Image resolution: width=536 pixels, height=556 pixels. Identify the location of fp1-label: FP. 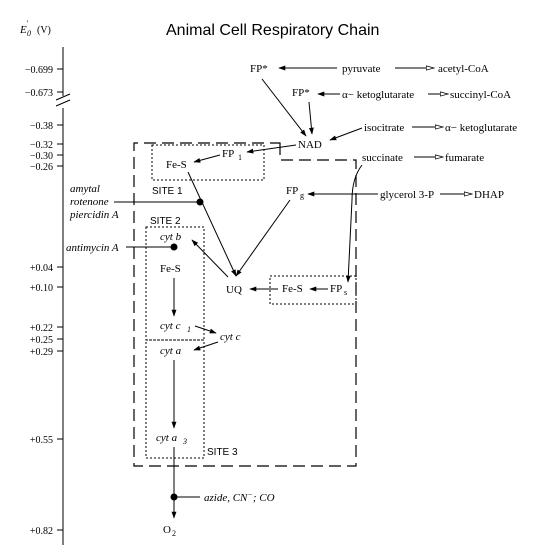
(228, 154).